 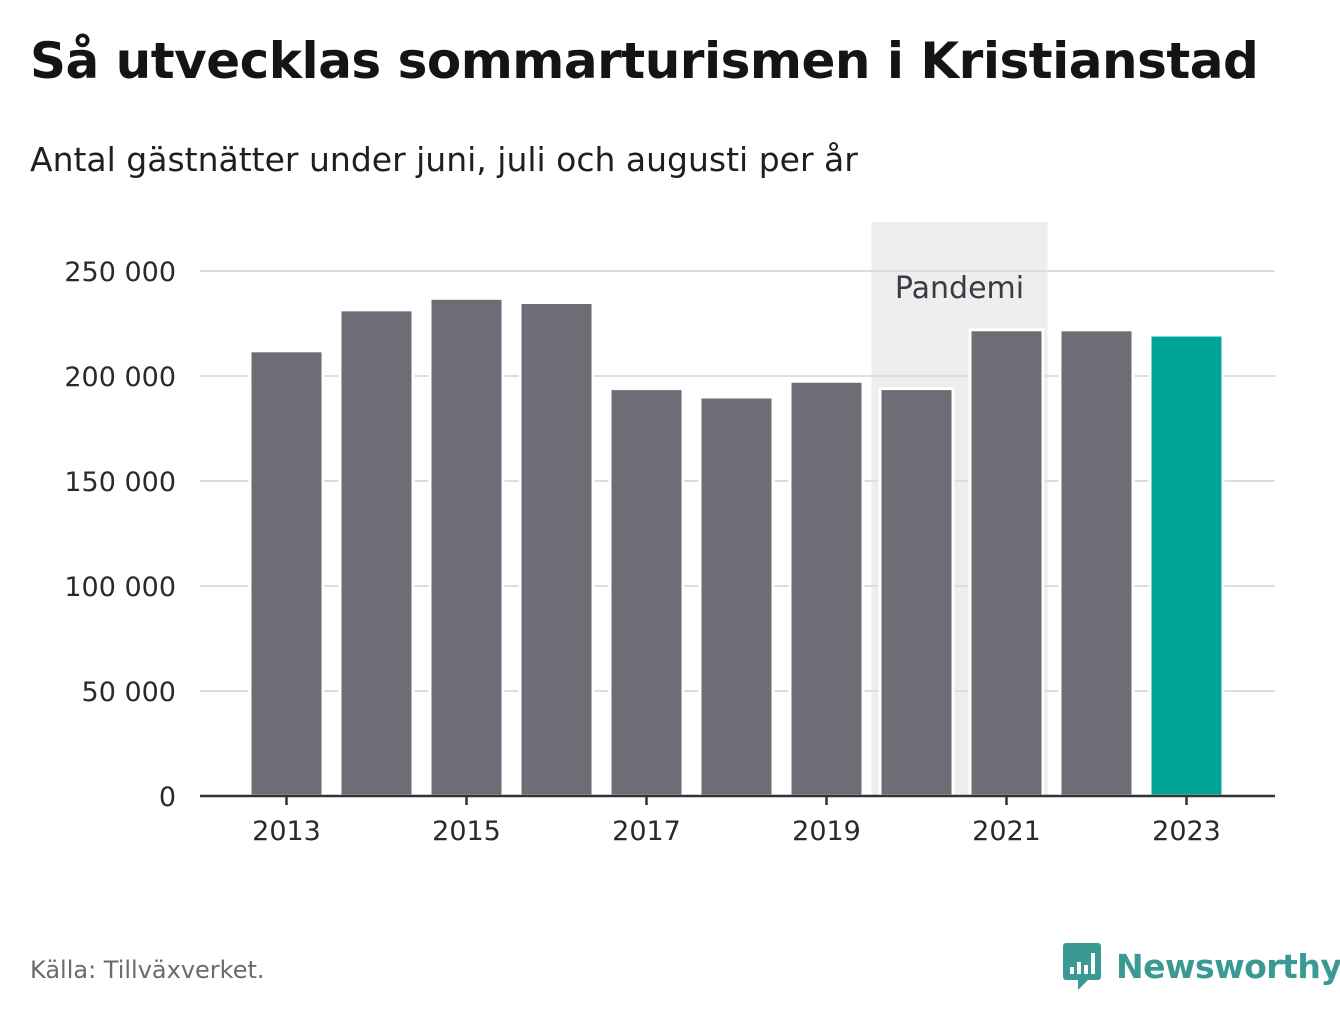 What do you see at coordinates (1186, 831) in the screenshot?
I see `x-tick-label: 2023` at bounding box center [1186, 831].